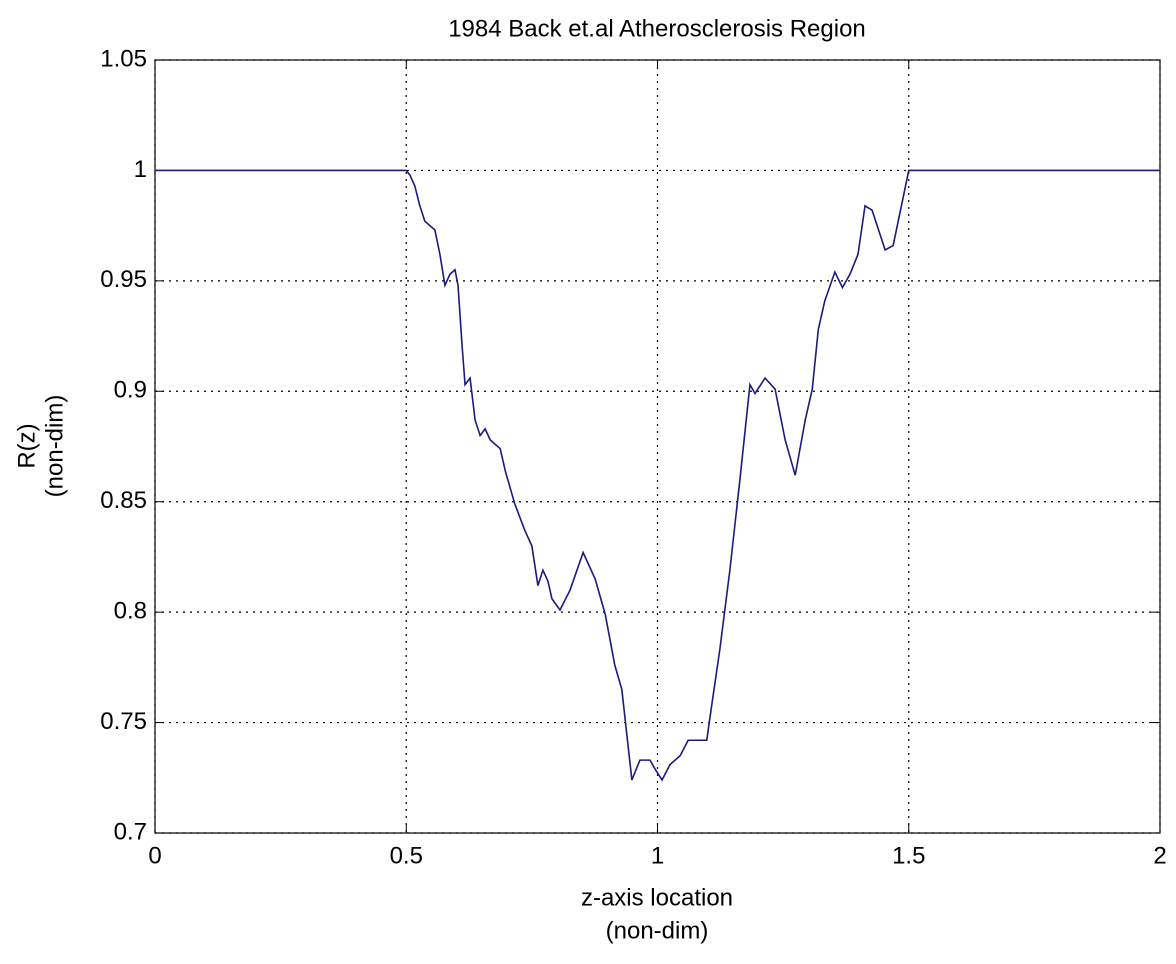 The height and width of the screenshot is (964, 1176). I want to click on y-tick-label: 0.9, so click(130, 390).